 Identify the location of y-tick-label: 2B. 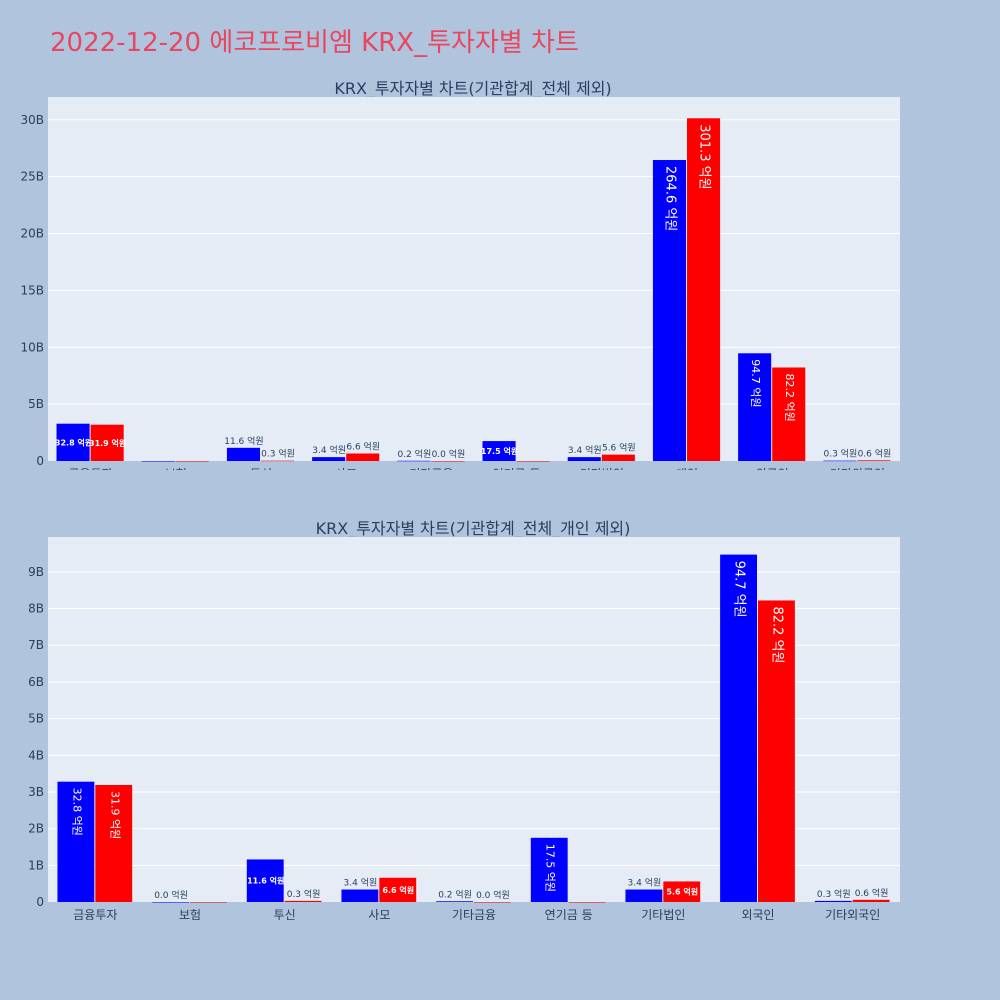
(36, 829).